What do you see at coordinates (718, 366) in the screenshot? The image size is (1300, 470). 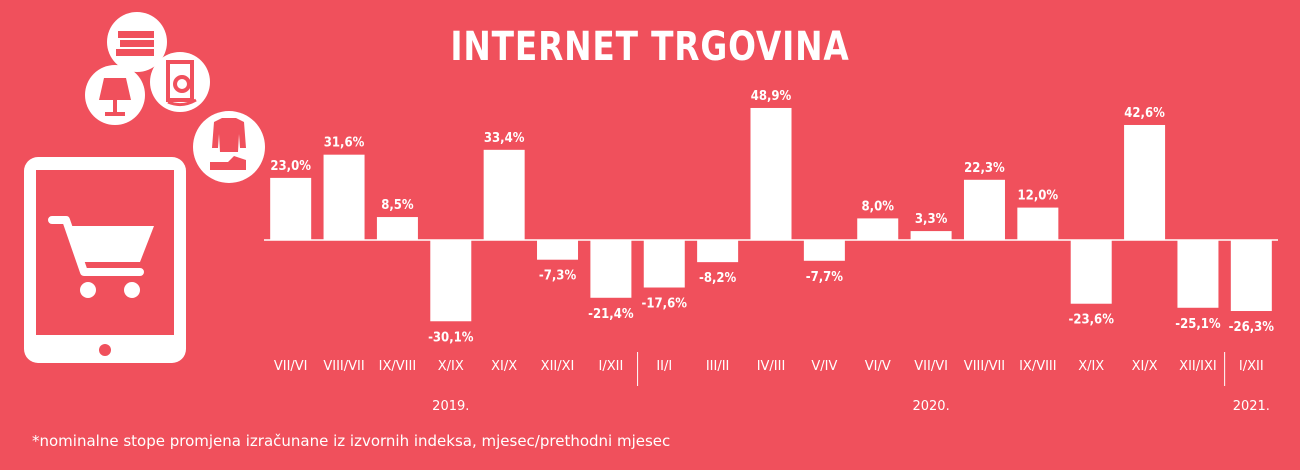 I see `tick-label-8: III/II` at bounding box center [718, 366].